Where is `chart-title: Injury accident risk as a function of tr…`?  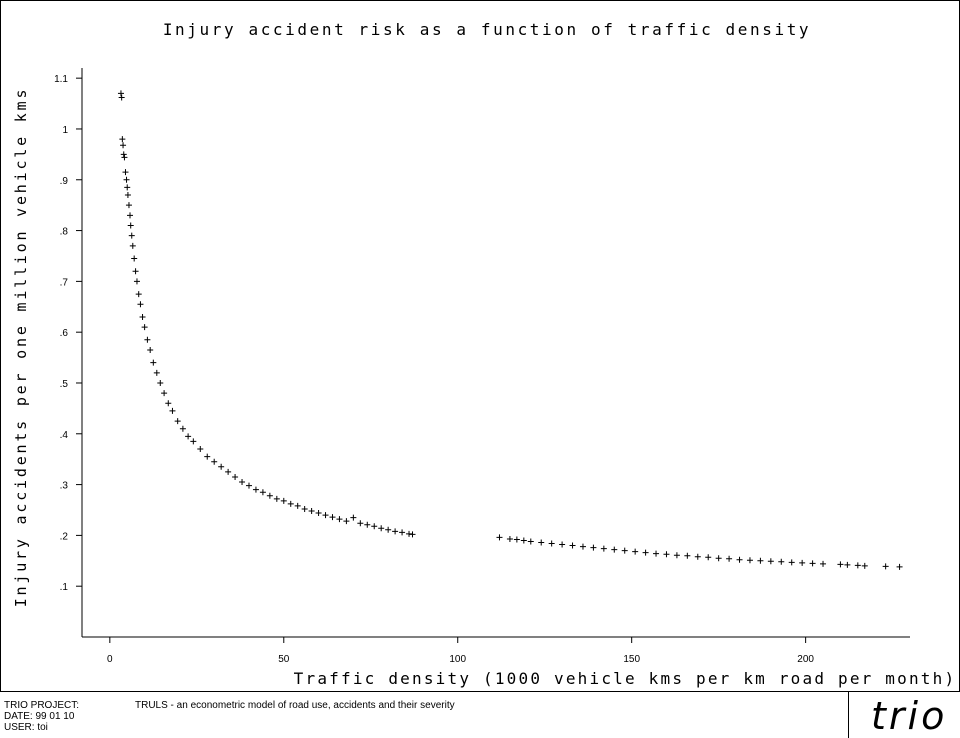 chart-title: Injury accident risk as a function of tr… is located at coordinates (487, 29).